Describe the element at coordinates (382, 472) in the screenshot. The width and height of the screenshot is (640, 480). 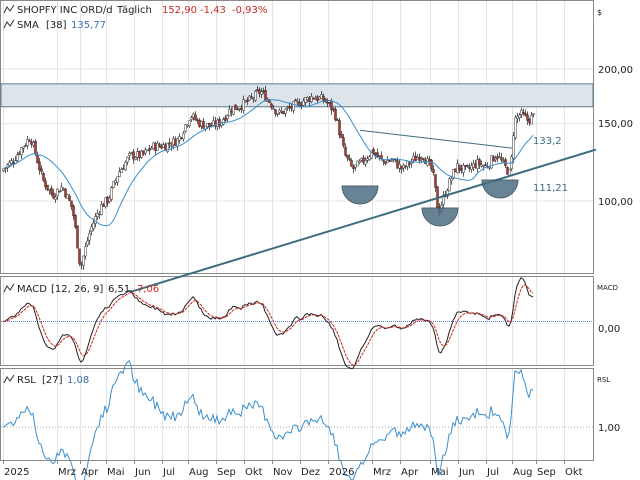
I see `x-label: Mrz` at that location.